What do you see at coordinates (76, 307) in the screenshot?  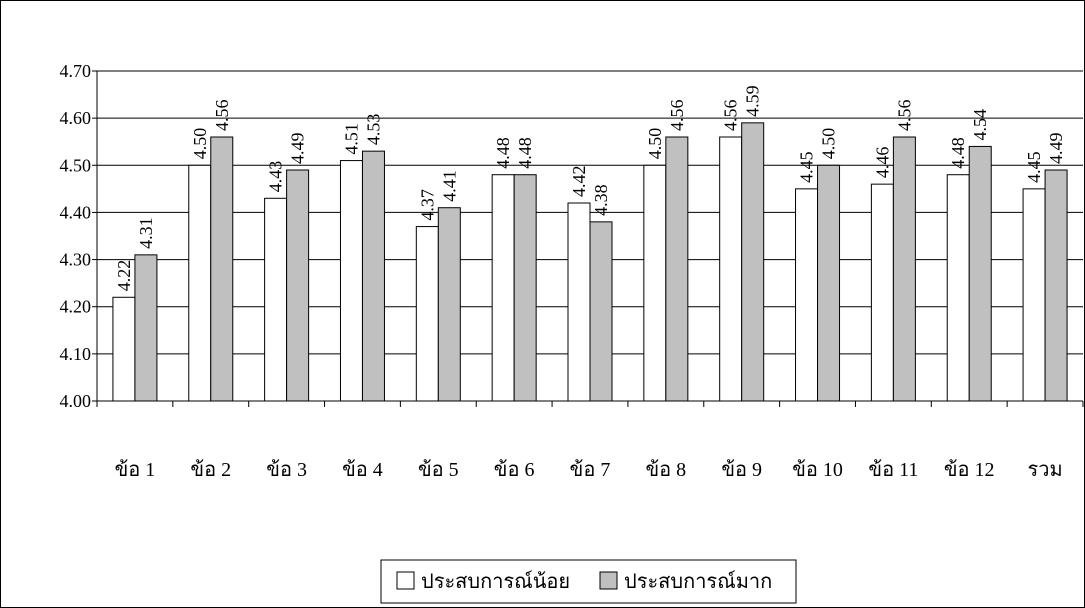 I see `y-tick-label: 4.20` at bounding box center [76, 307].